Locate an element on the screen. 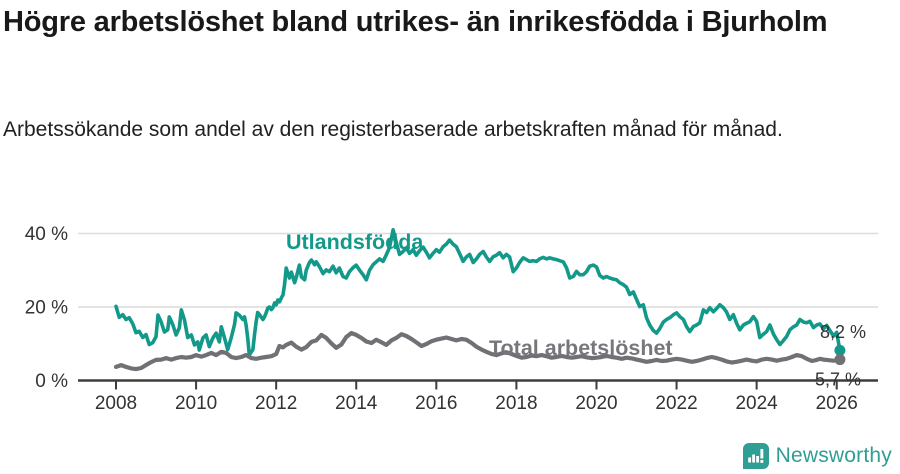 This screenshot has width=900, height=474. y-tick-label: 40 % is located at coordinates (46, 234).